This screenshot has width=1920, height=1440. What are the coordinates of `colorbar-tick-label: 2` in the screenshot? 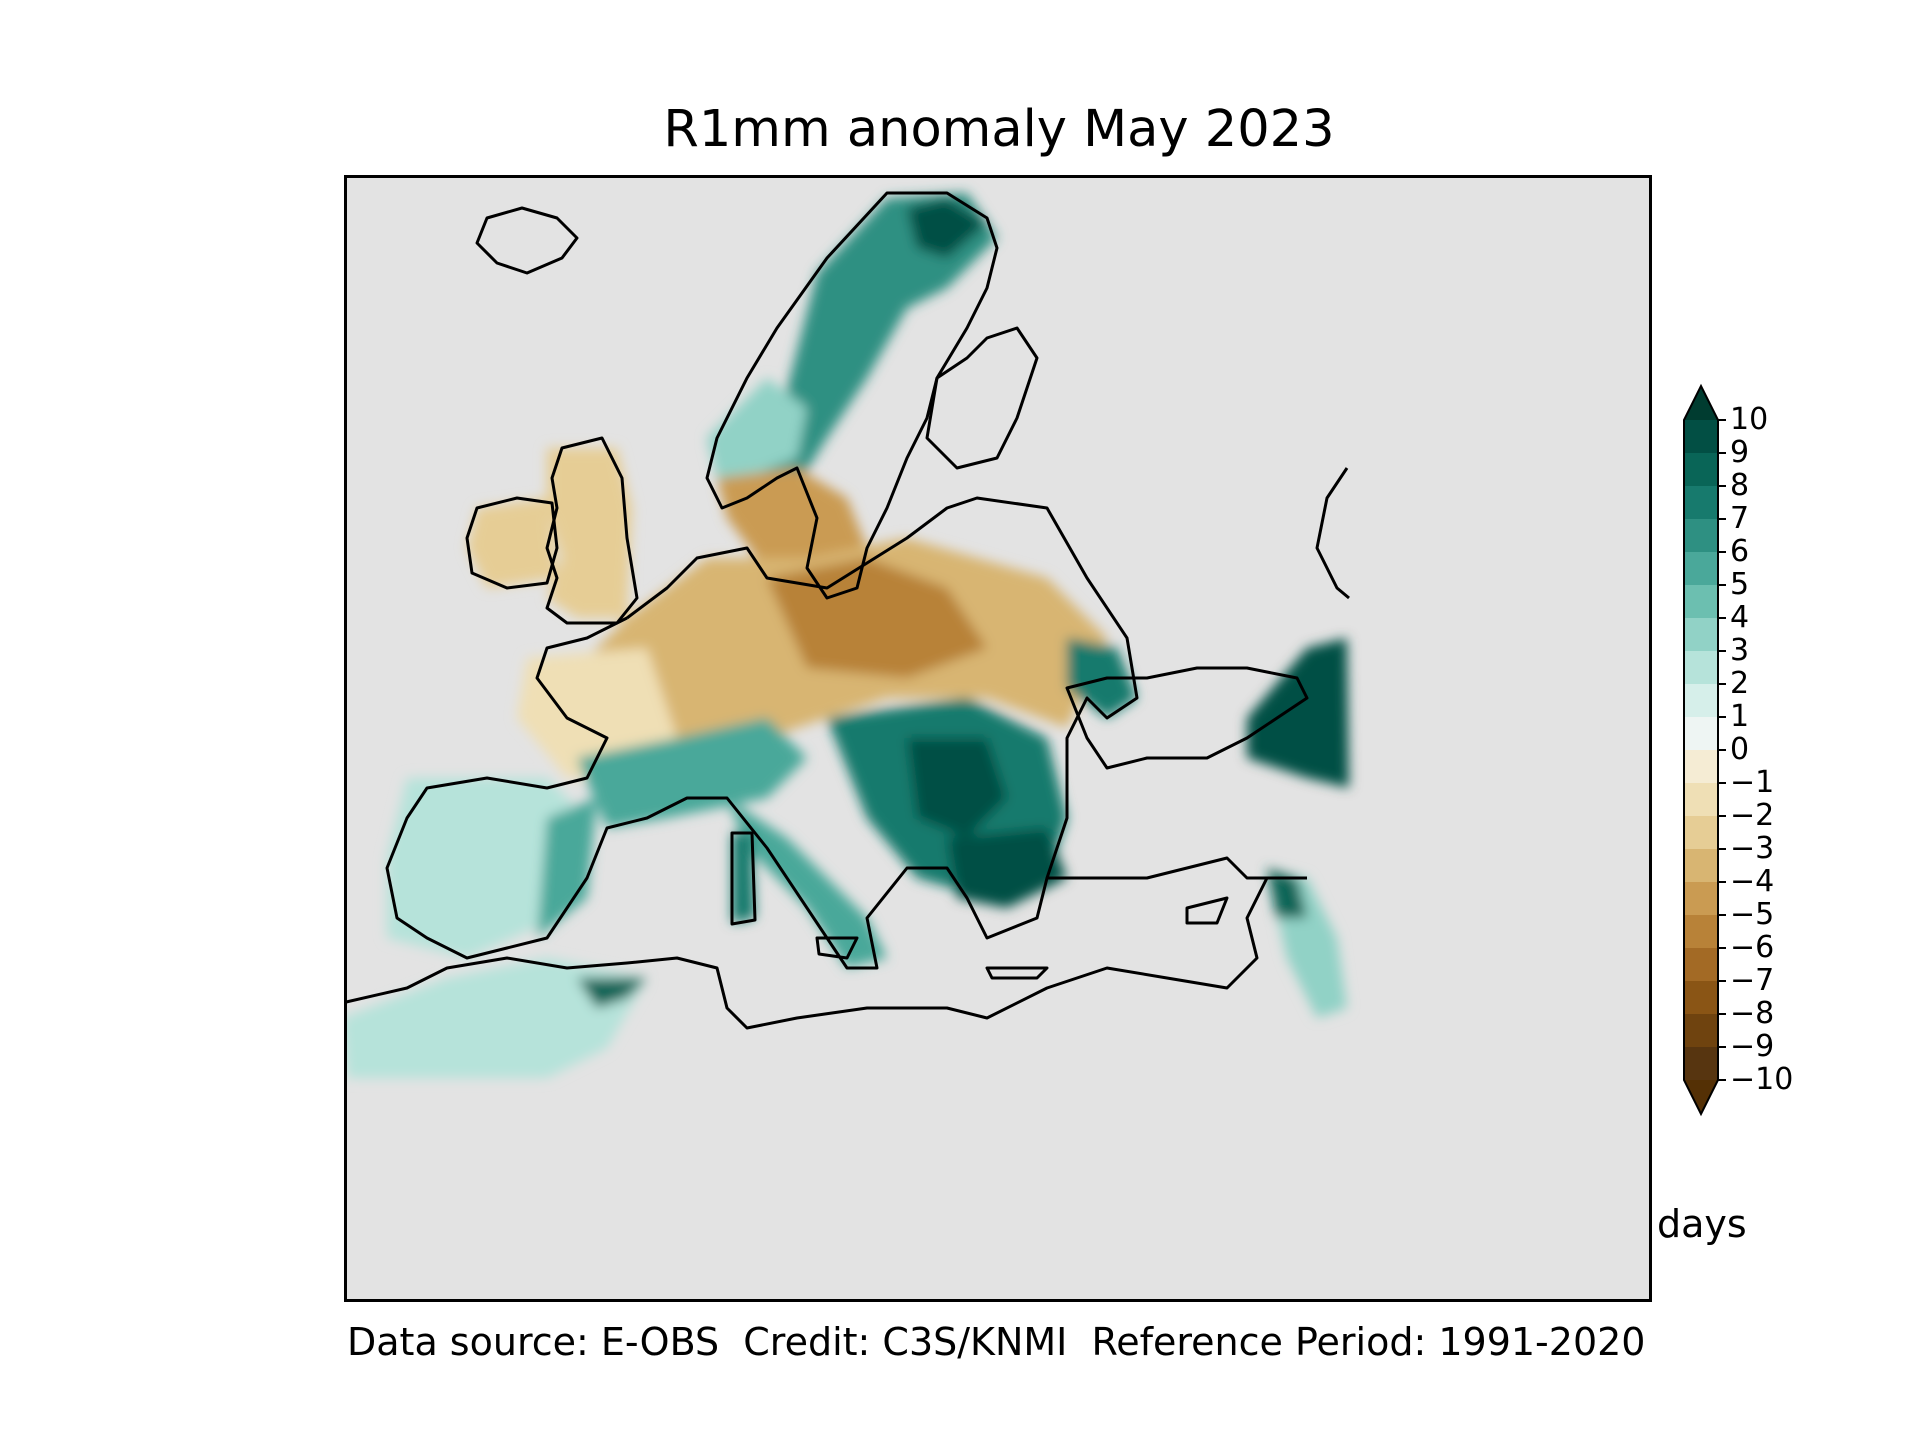 It's located at (1740, 683).